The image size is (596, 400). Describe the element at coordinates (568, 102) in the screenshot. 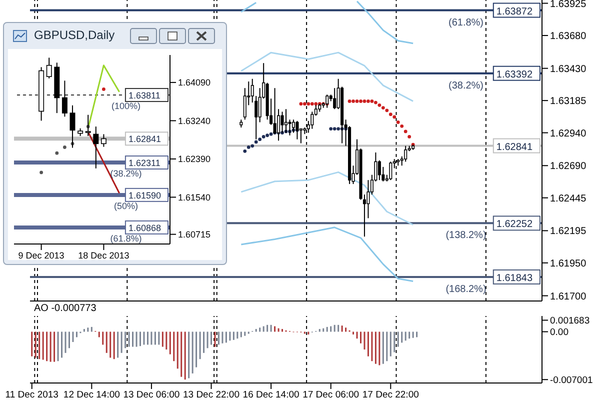

I see `y-tick-label: 1.63185` at that location.